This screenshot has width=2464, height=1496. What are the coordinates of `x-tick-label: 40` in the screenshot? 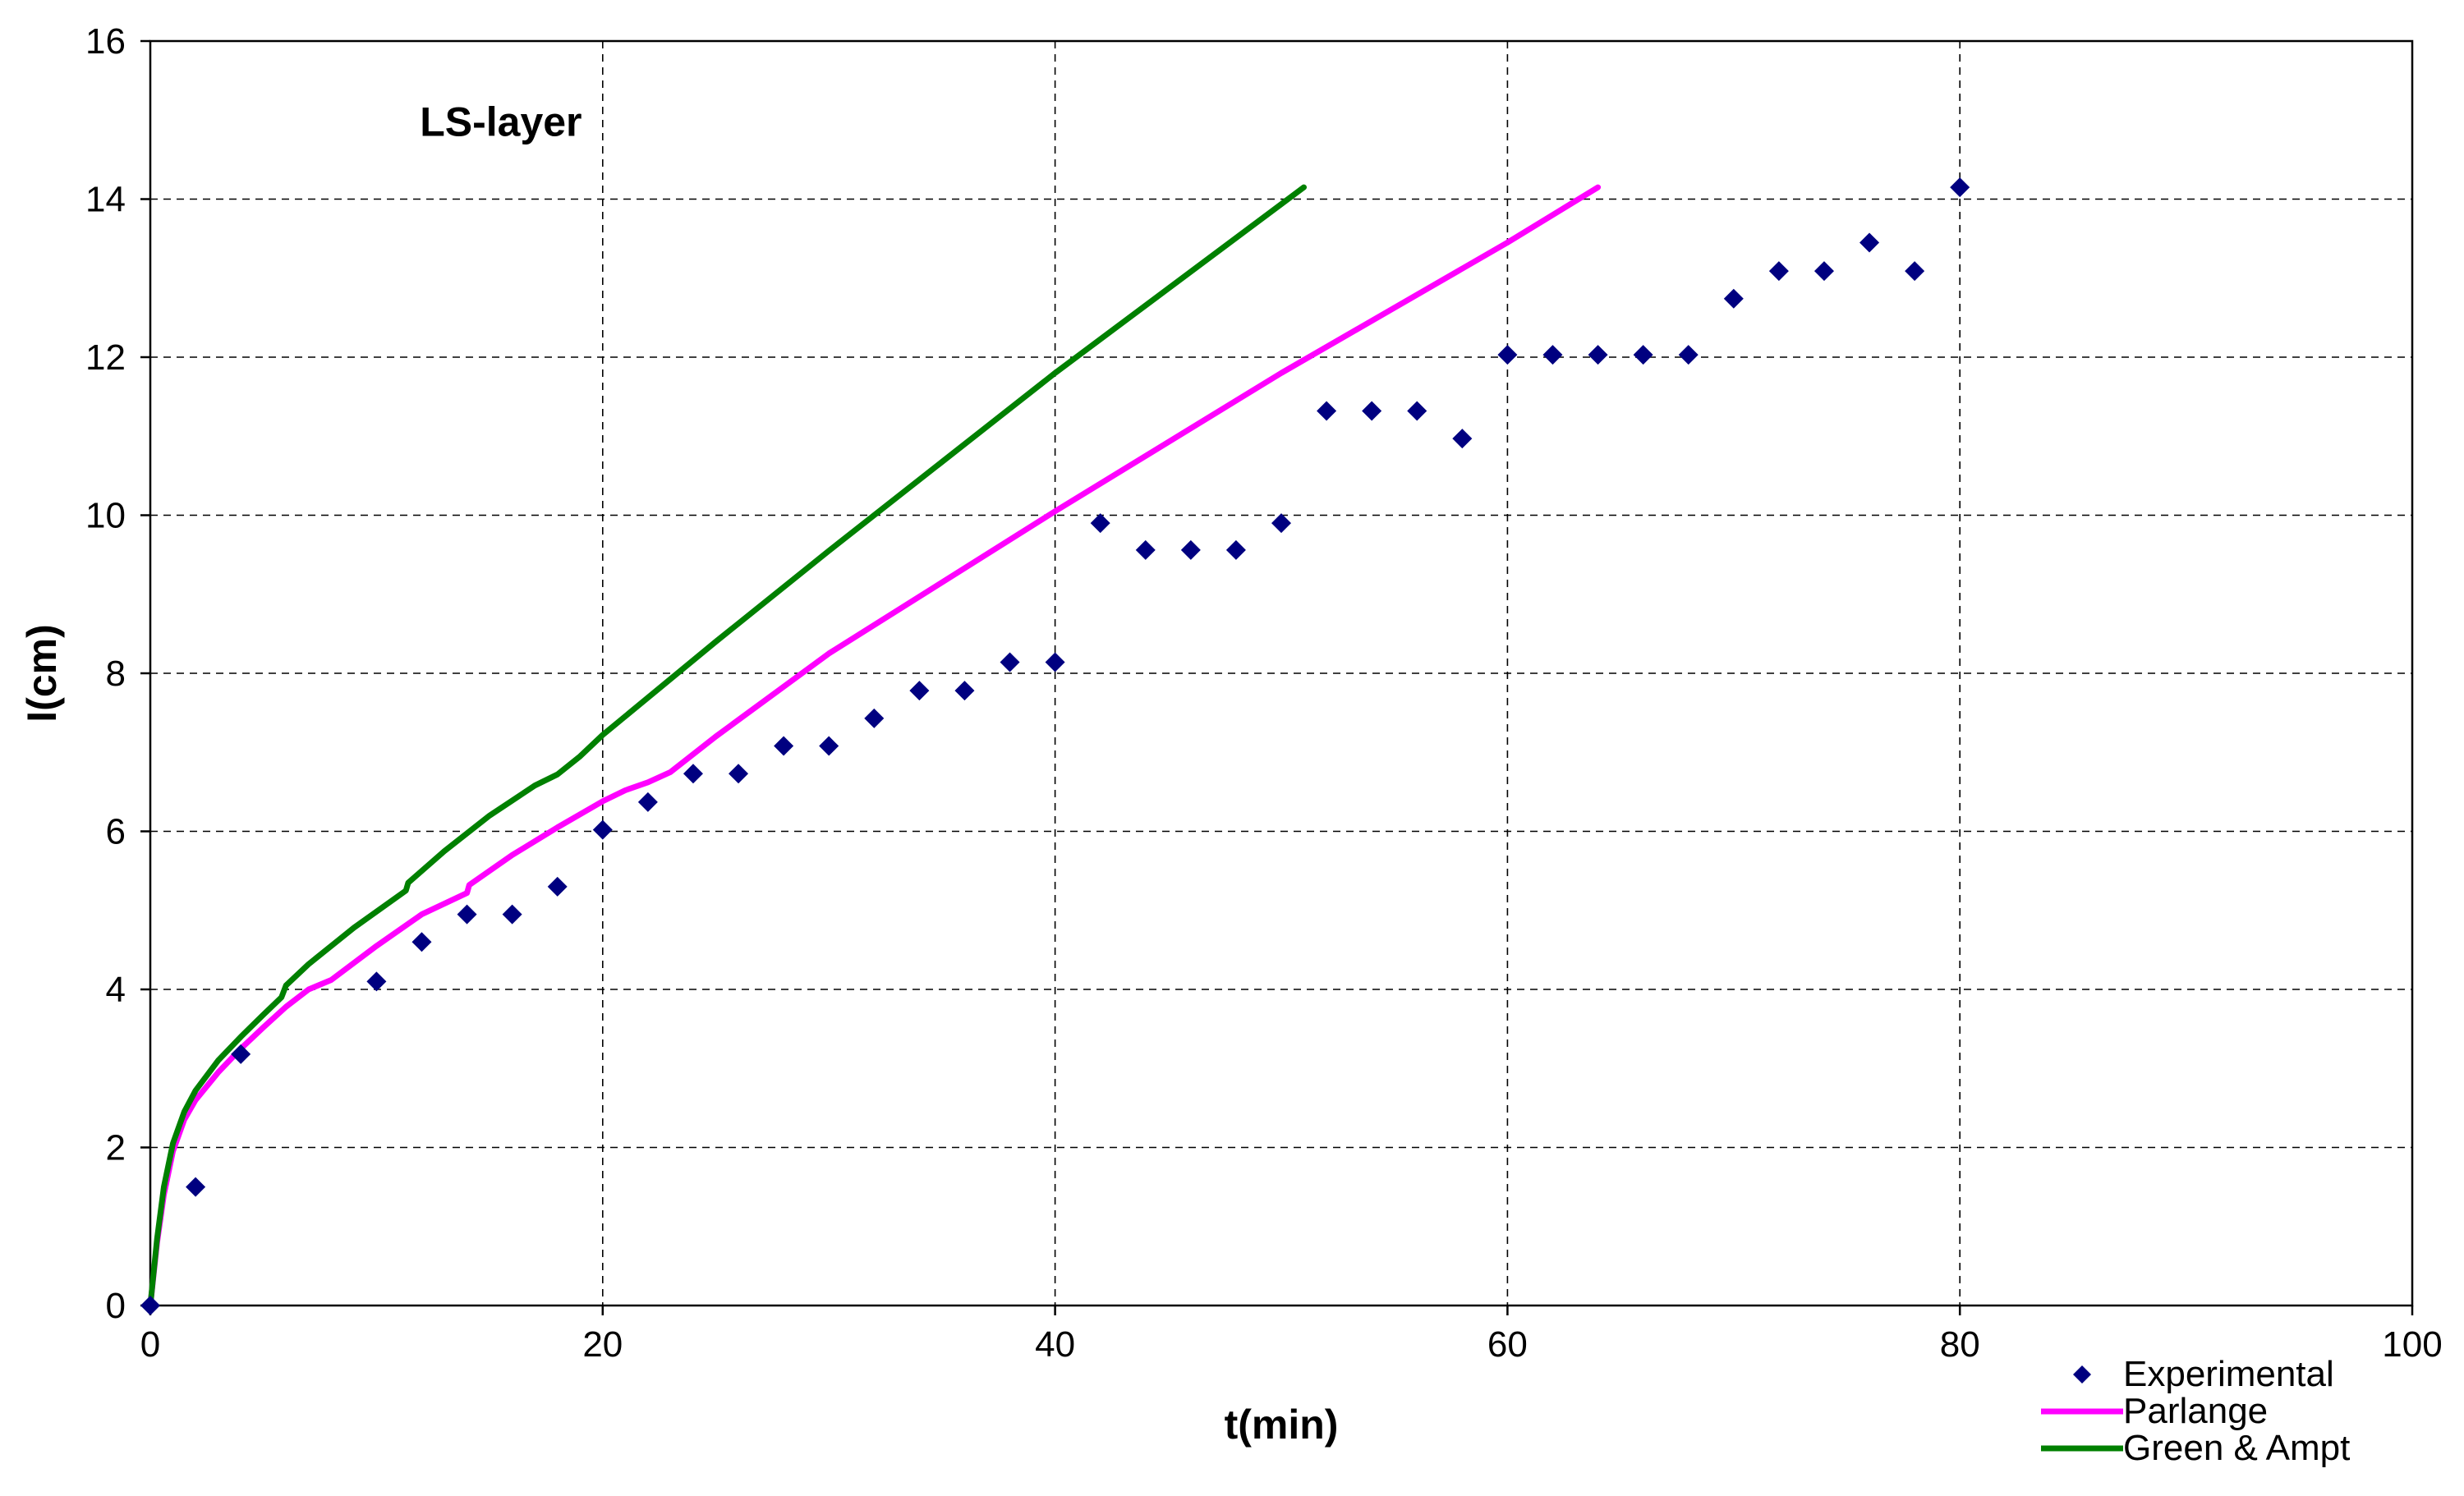 It's located at (1055, 1345).